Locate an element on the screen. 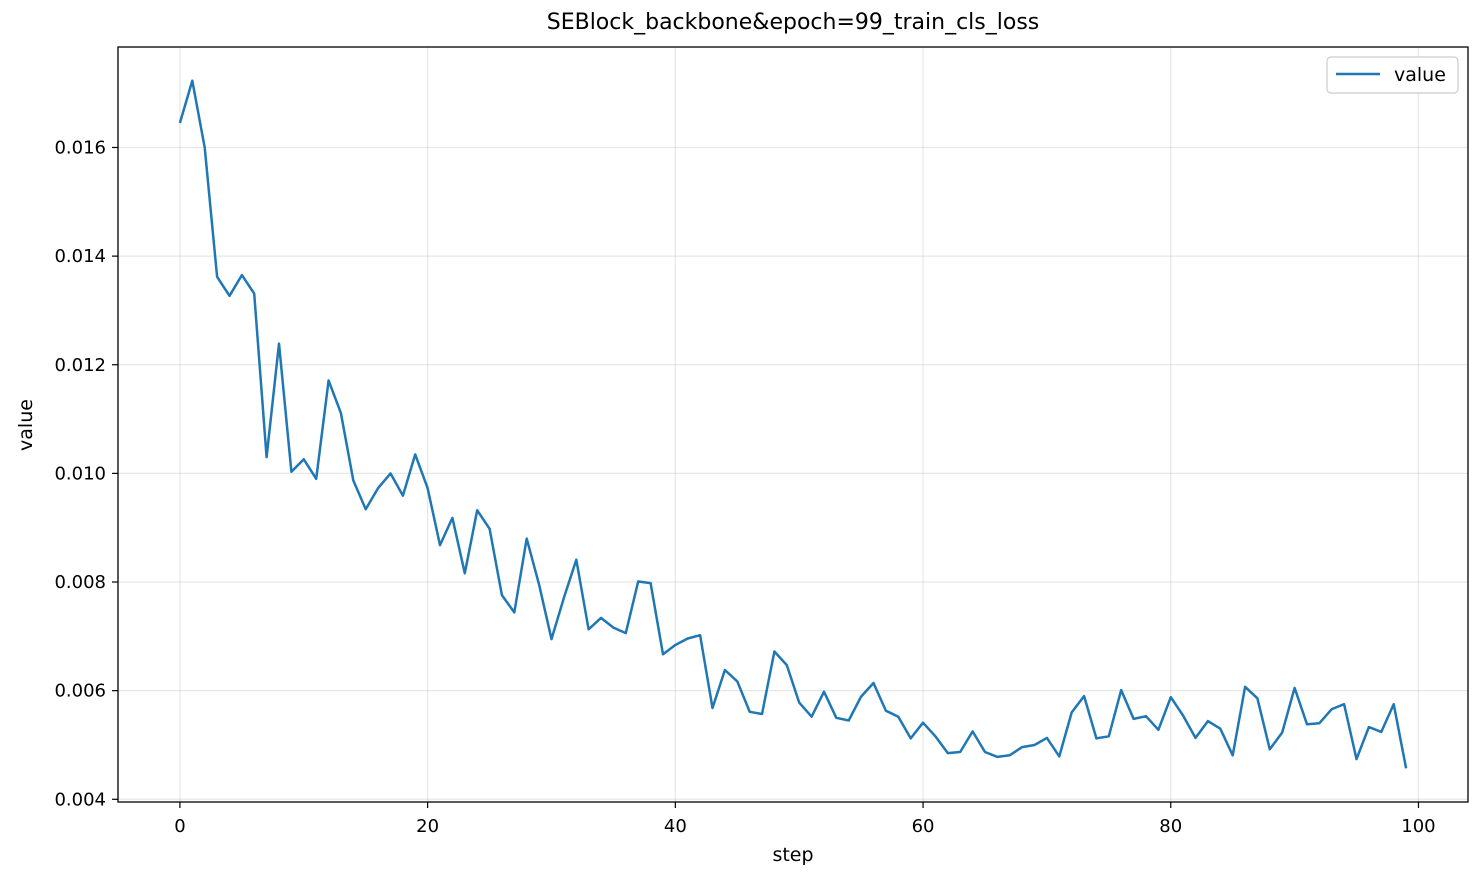  legend: value is located at coordinates (1392, 75).